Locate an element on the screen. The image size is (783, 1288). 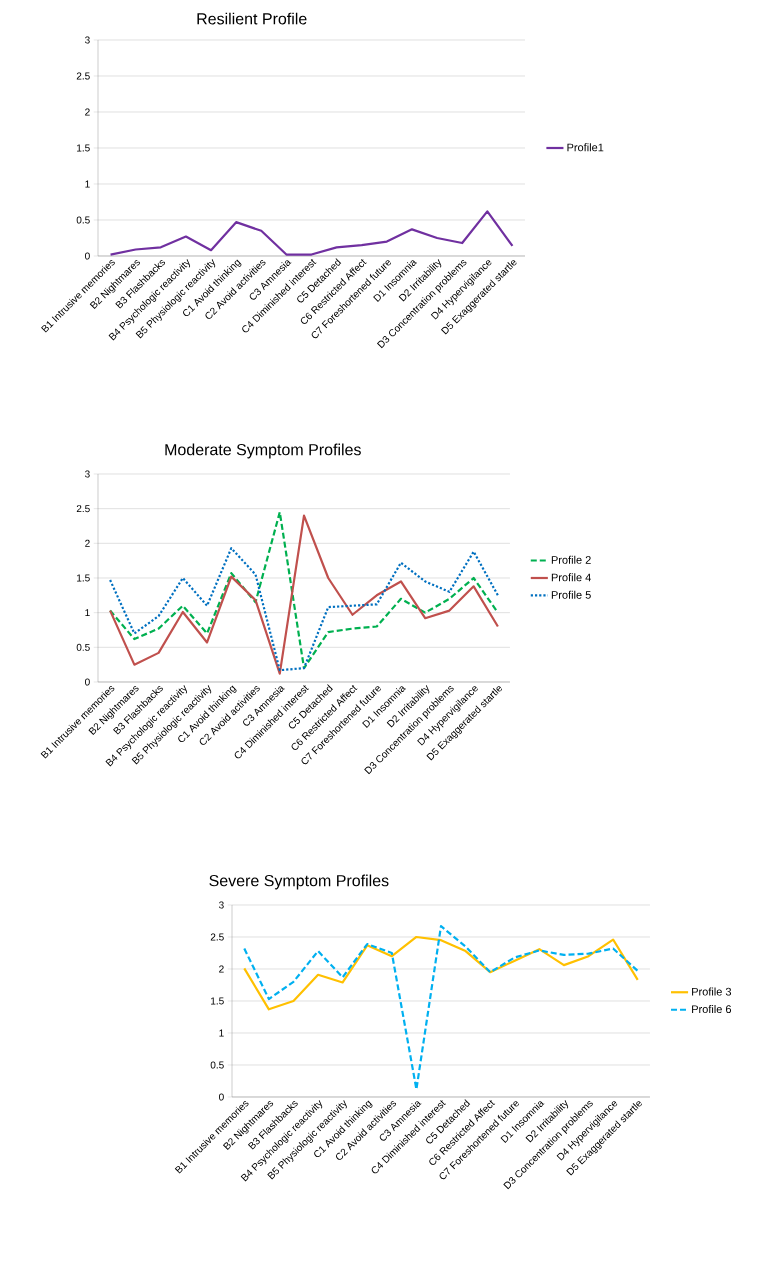
legend-label: Profile 4 is located at coordinates (571, 577).